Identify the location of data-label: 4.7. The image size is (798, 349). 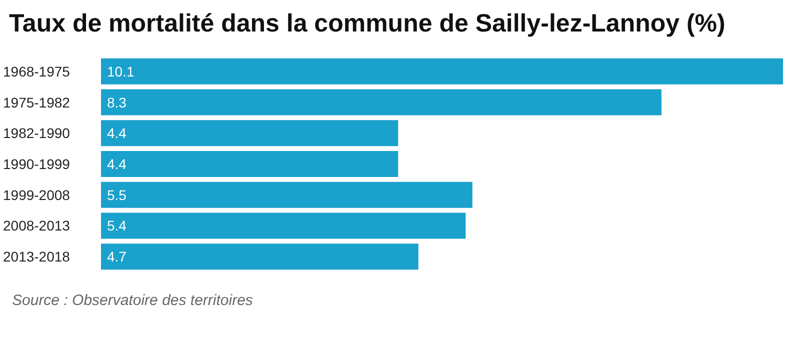
(117, 256).